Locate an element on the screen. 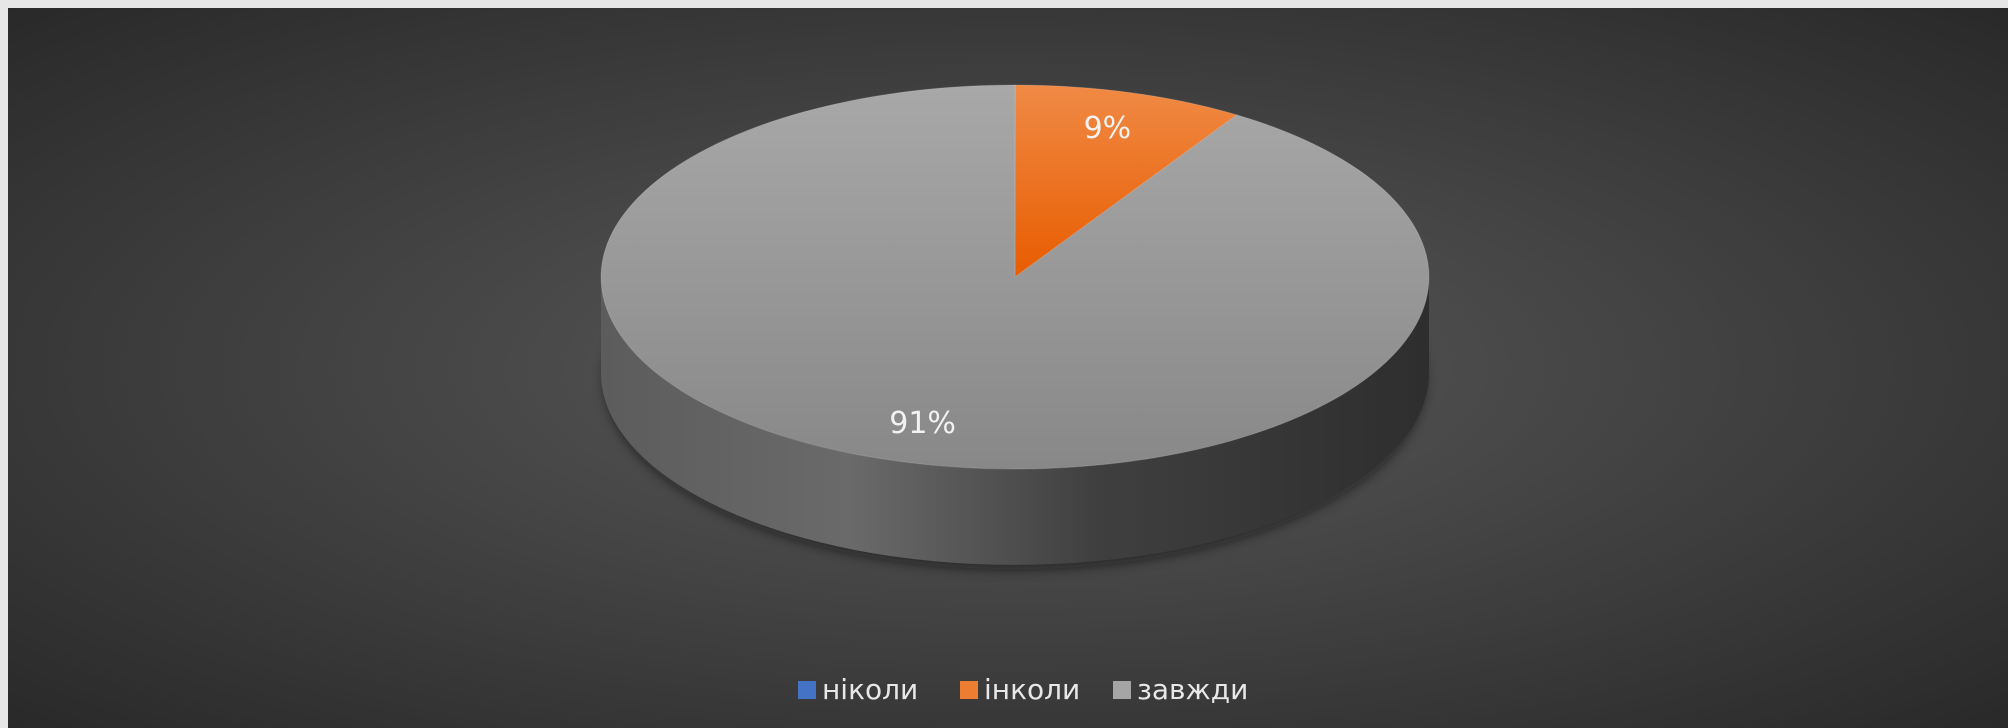  pie-slice is located at coordinates (1126, 181).